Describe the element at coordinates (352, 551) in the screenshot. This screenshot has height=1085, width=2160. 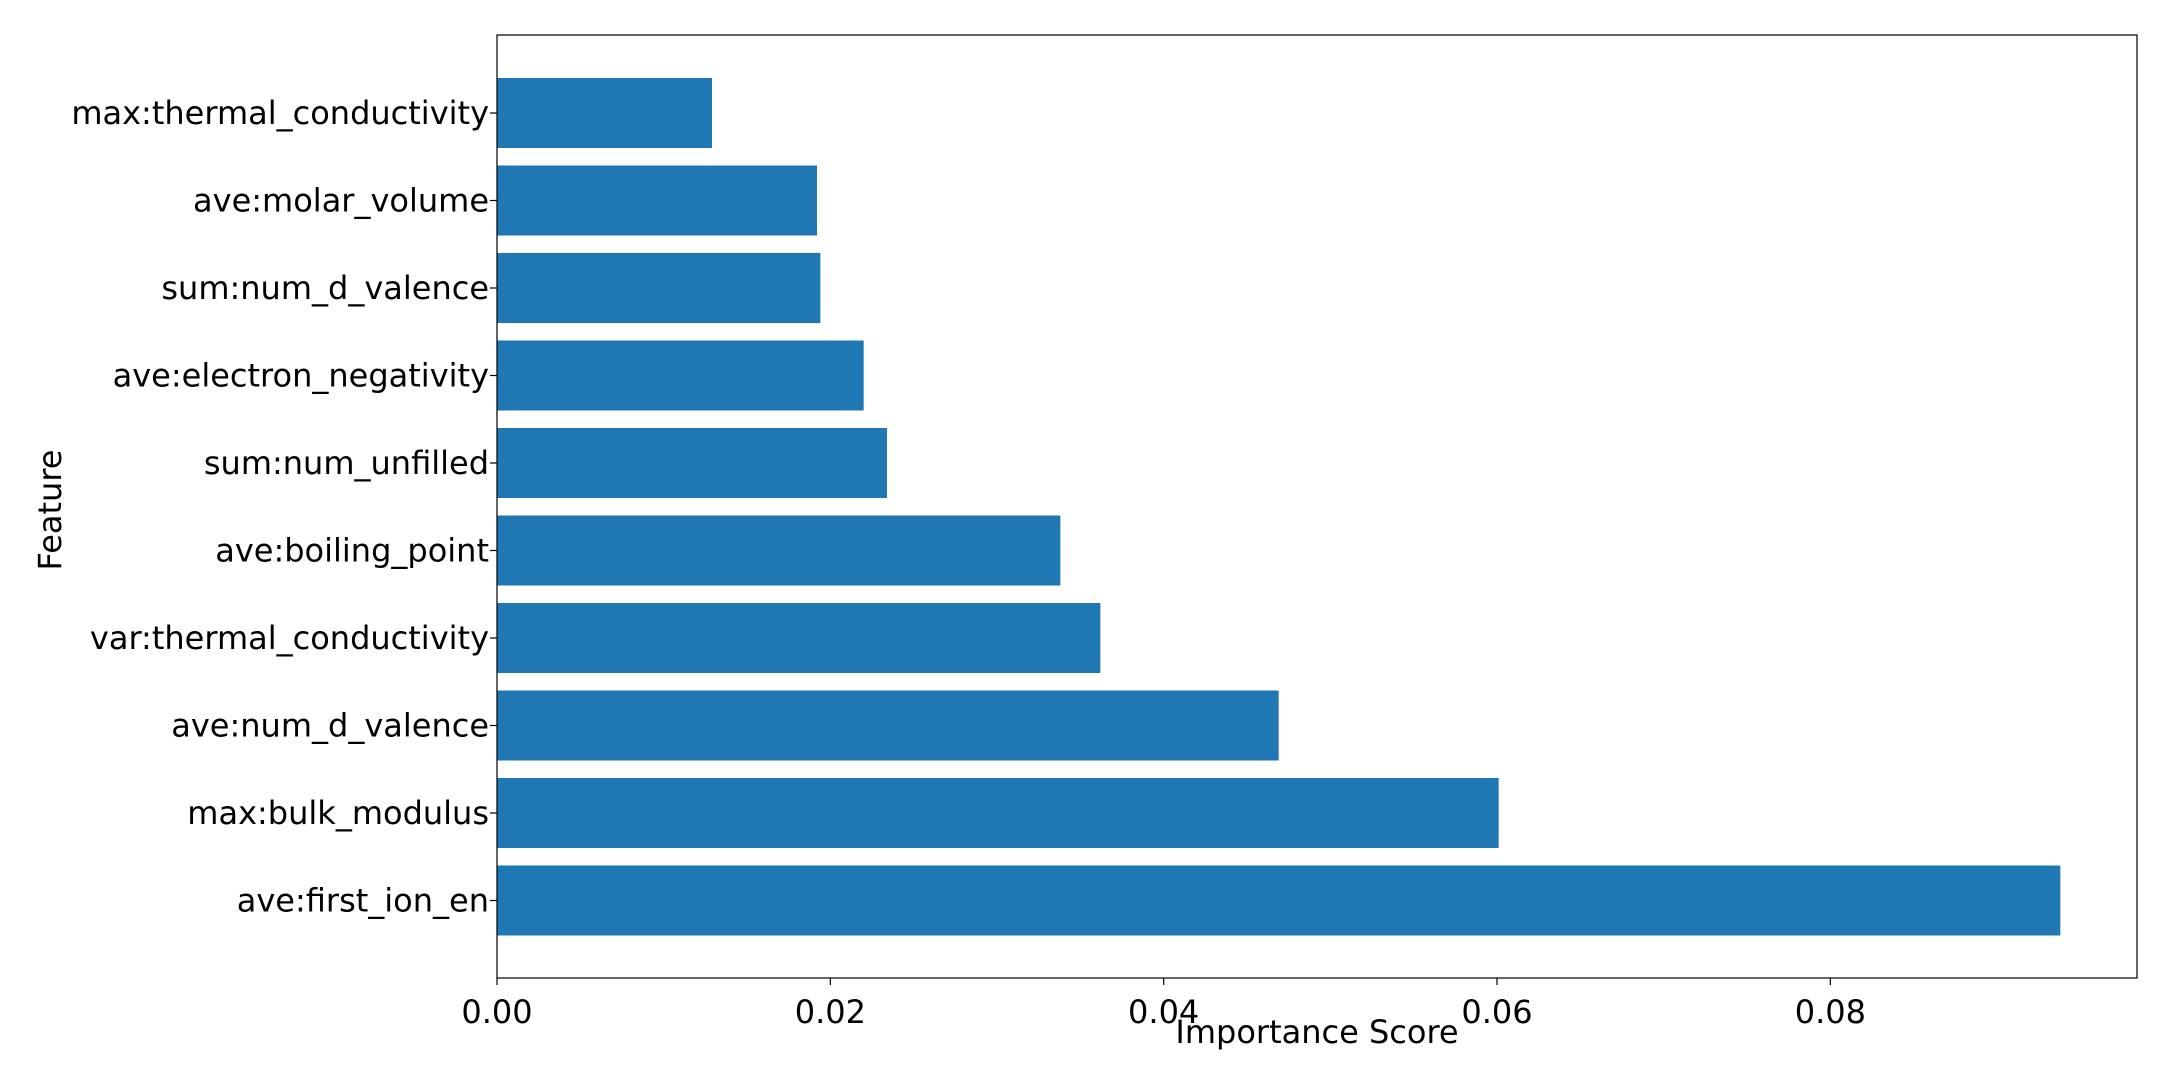
I see `y-tick-label: ave:boiling_point` at that location.